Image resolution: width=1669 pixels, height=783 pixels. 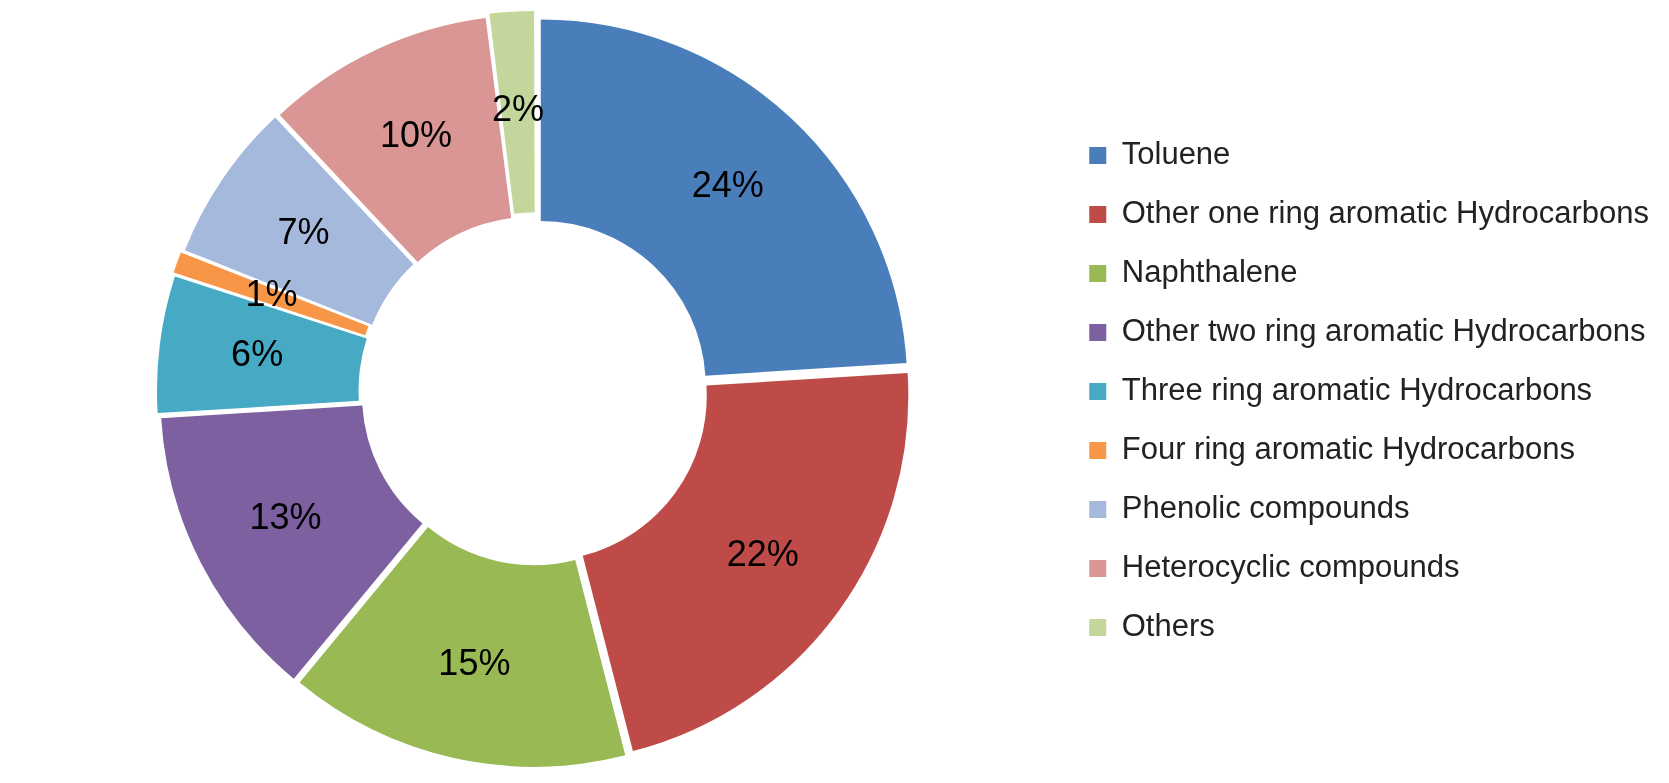 What do you see at coordinates (1265, 508) in the screenshot?
I see `legend-label: Phenolic compounds` at bounding box center [1265, 508].